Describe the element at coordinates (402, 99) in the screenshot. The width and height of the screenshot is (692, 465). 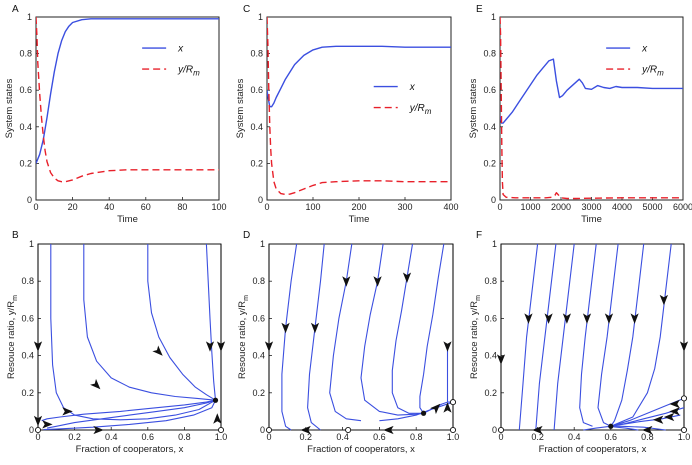
I see `legend: x y/Rm` at that location.